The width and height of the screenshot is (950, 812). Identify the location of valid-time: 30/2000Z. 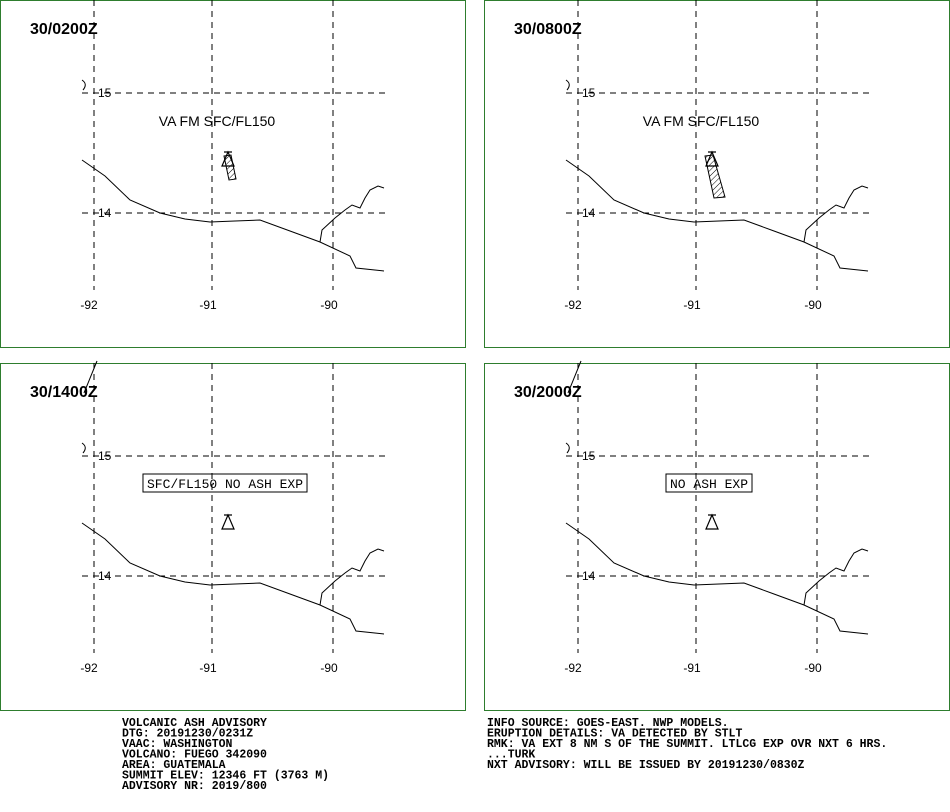
(548, 392).